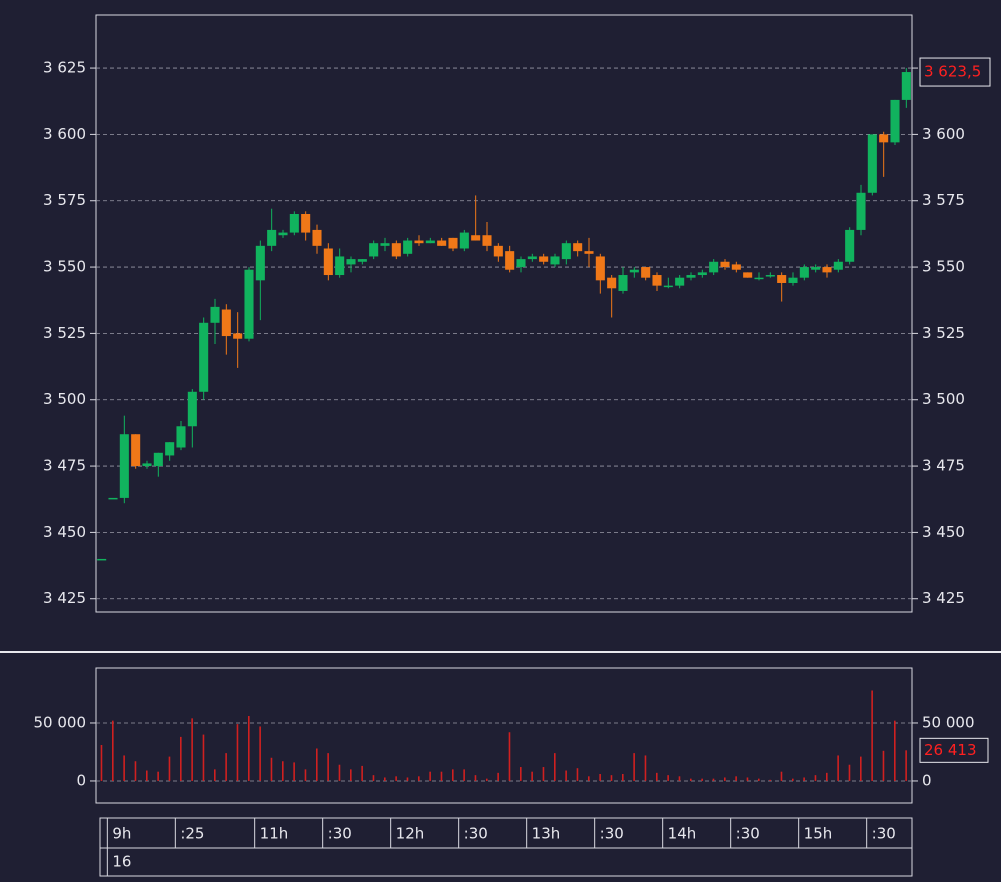 The width and height of the screenshot is (1001, 882). I want to click on volume-panel, so click(504, 735).